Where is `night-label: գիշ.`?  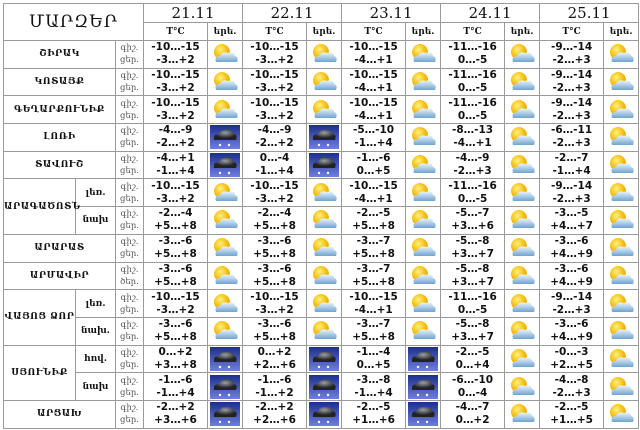
night-label: գիշ. is located at coordinates (129, 76).